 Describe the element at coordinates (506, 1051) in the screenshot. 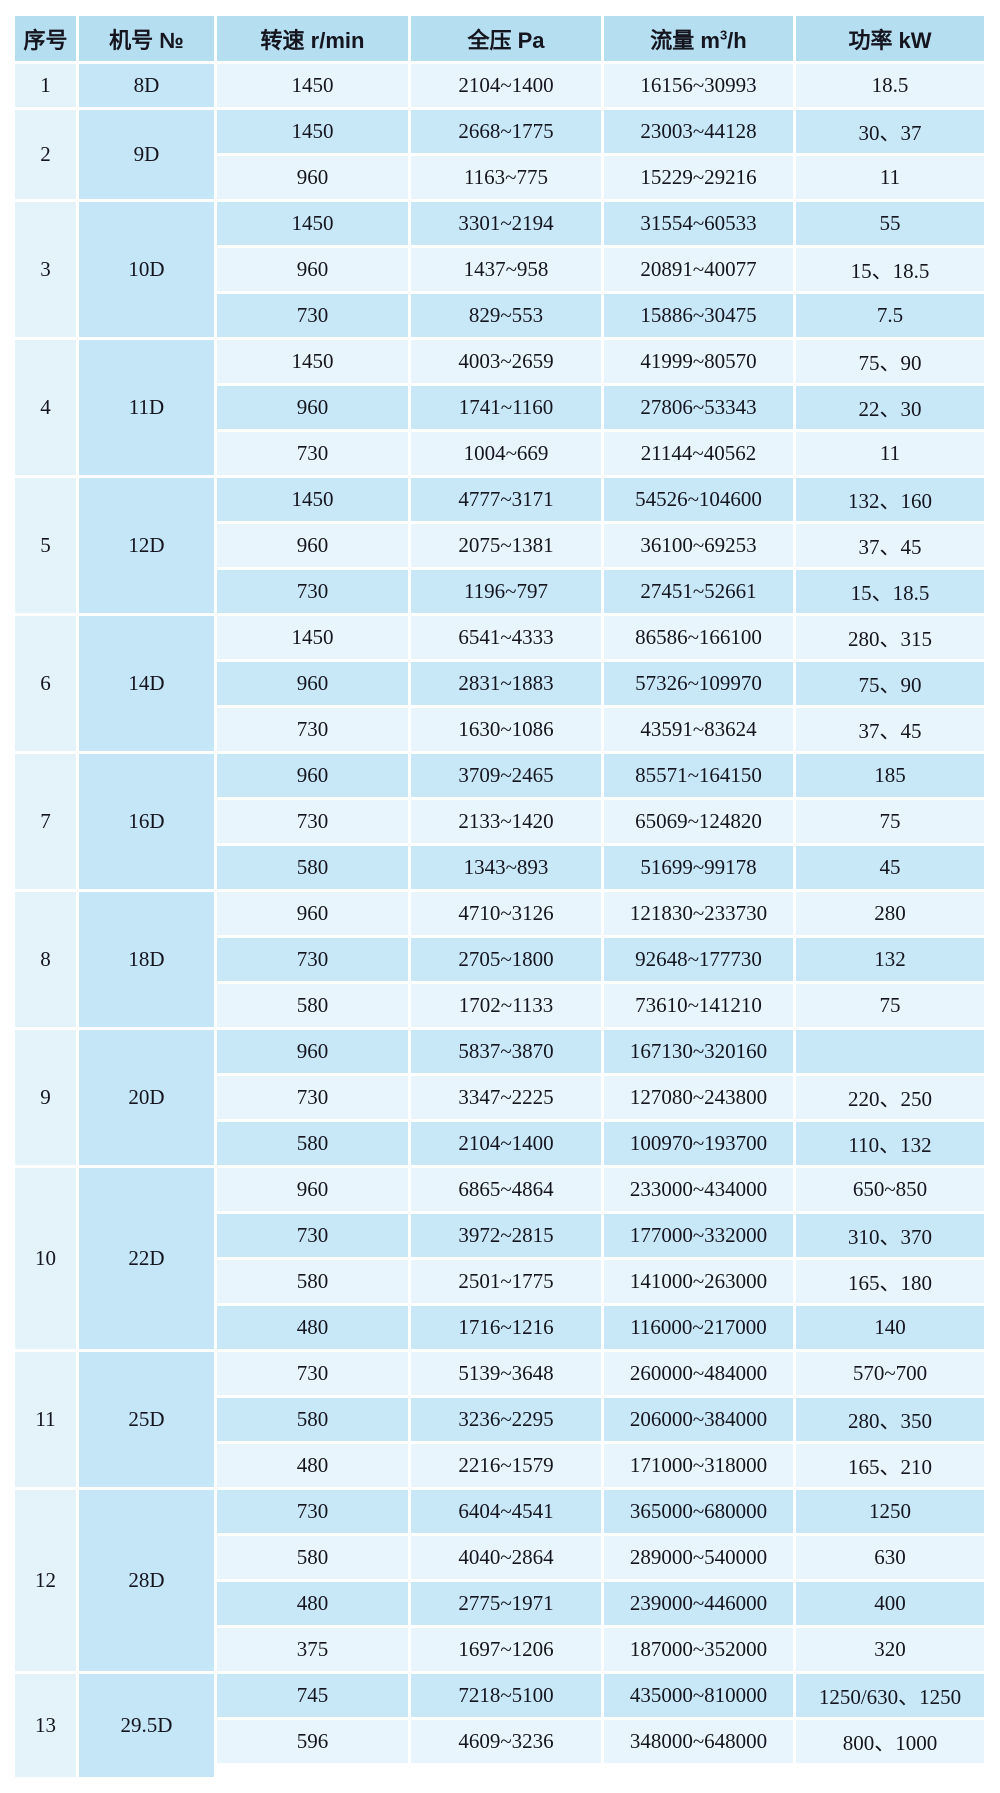

I see `pressure-cell: 5837~3870` at that location.